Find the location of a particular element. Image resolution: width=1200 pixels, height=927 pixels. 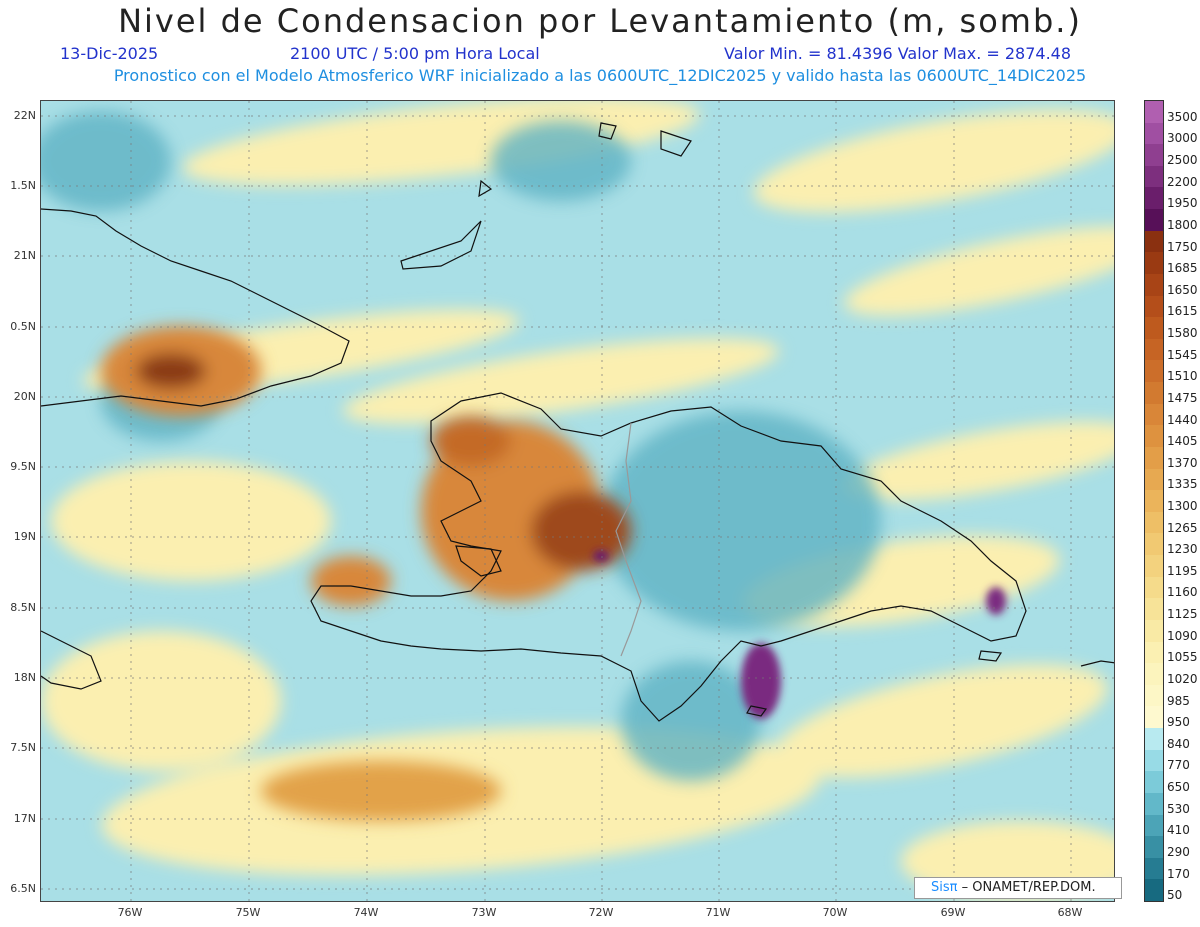

colorbar-level-label: 1800 is located at coordinates (1182, 224).